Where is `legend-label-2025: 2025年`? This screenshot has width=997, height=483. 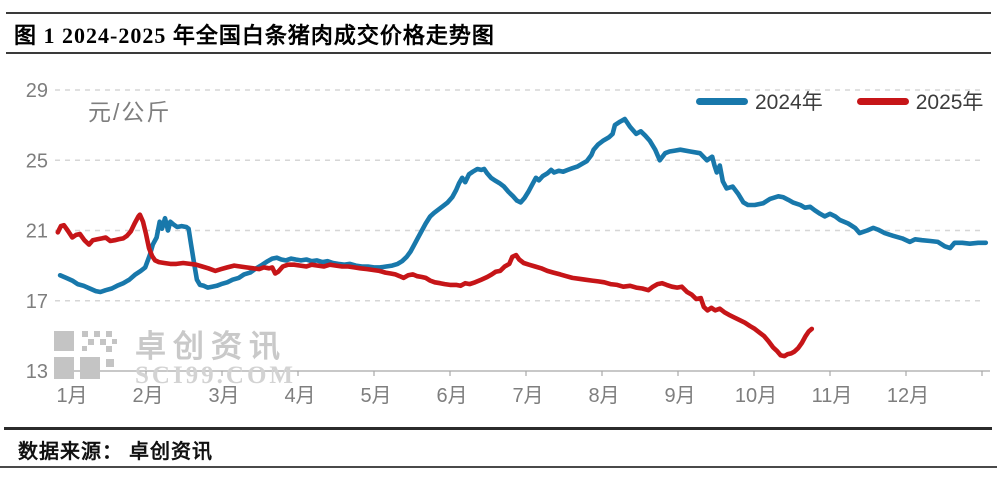
legend-label-2025: 2025年 is located at coordinates (949, 102).